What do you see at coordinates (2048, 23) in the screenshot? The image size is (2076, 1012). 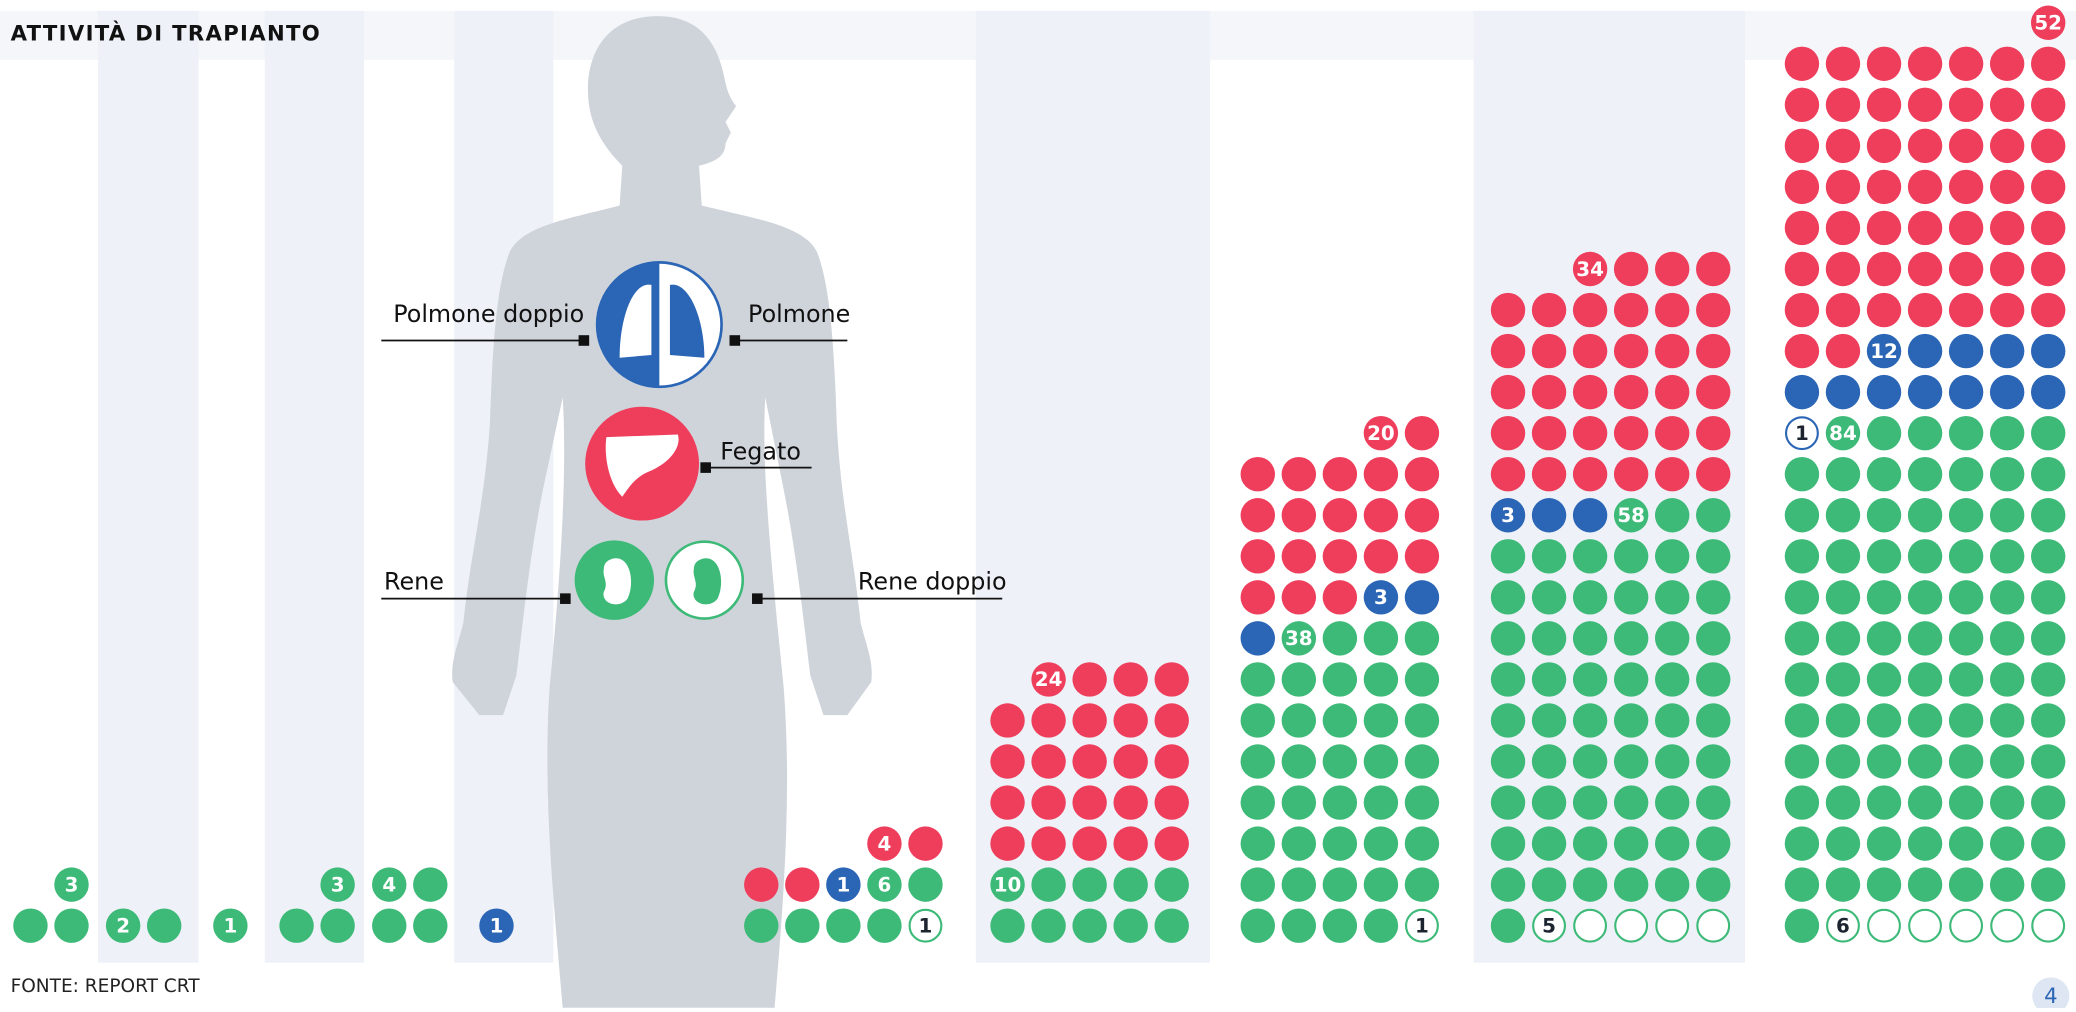 I see `dot-label: 52` at bounding box center [2048, 23].